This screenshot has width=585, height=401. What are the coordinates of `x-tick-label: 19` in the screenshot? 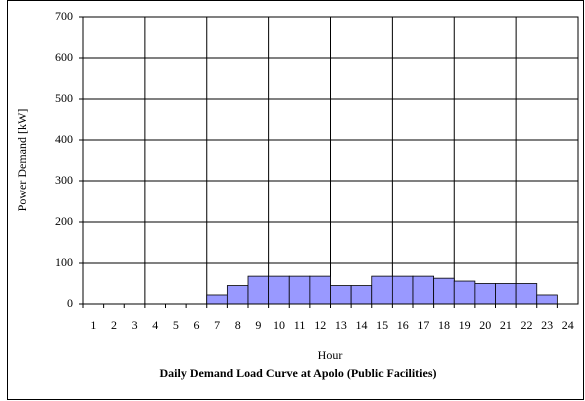 It's located at (465, 325).